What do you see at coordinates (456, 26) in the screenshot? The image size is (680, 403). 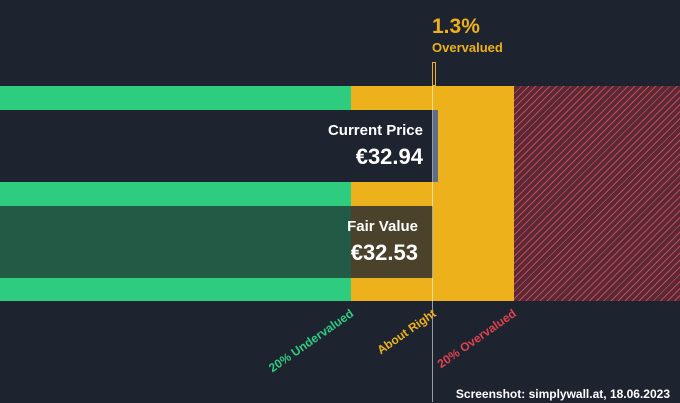 I see `valuation-percent: 1.3%` at bounding box center [456, 26].